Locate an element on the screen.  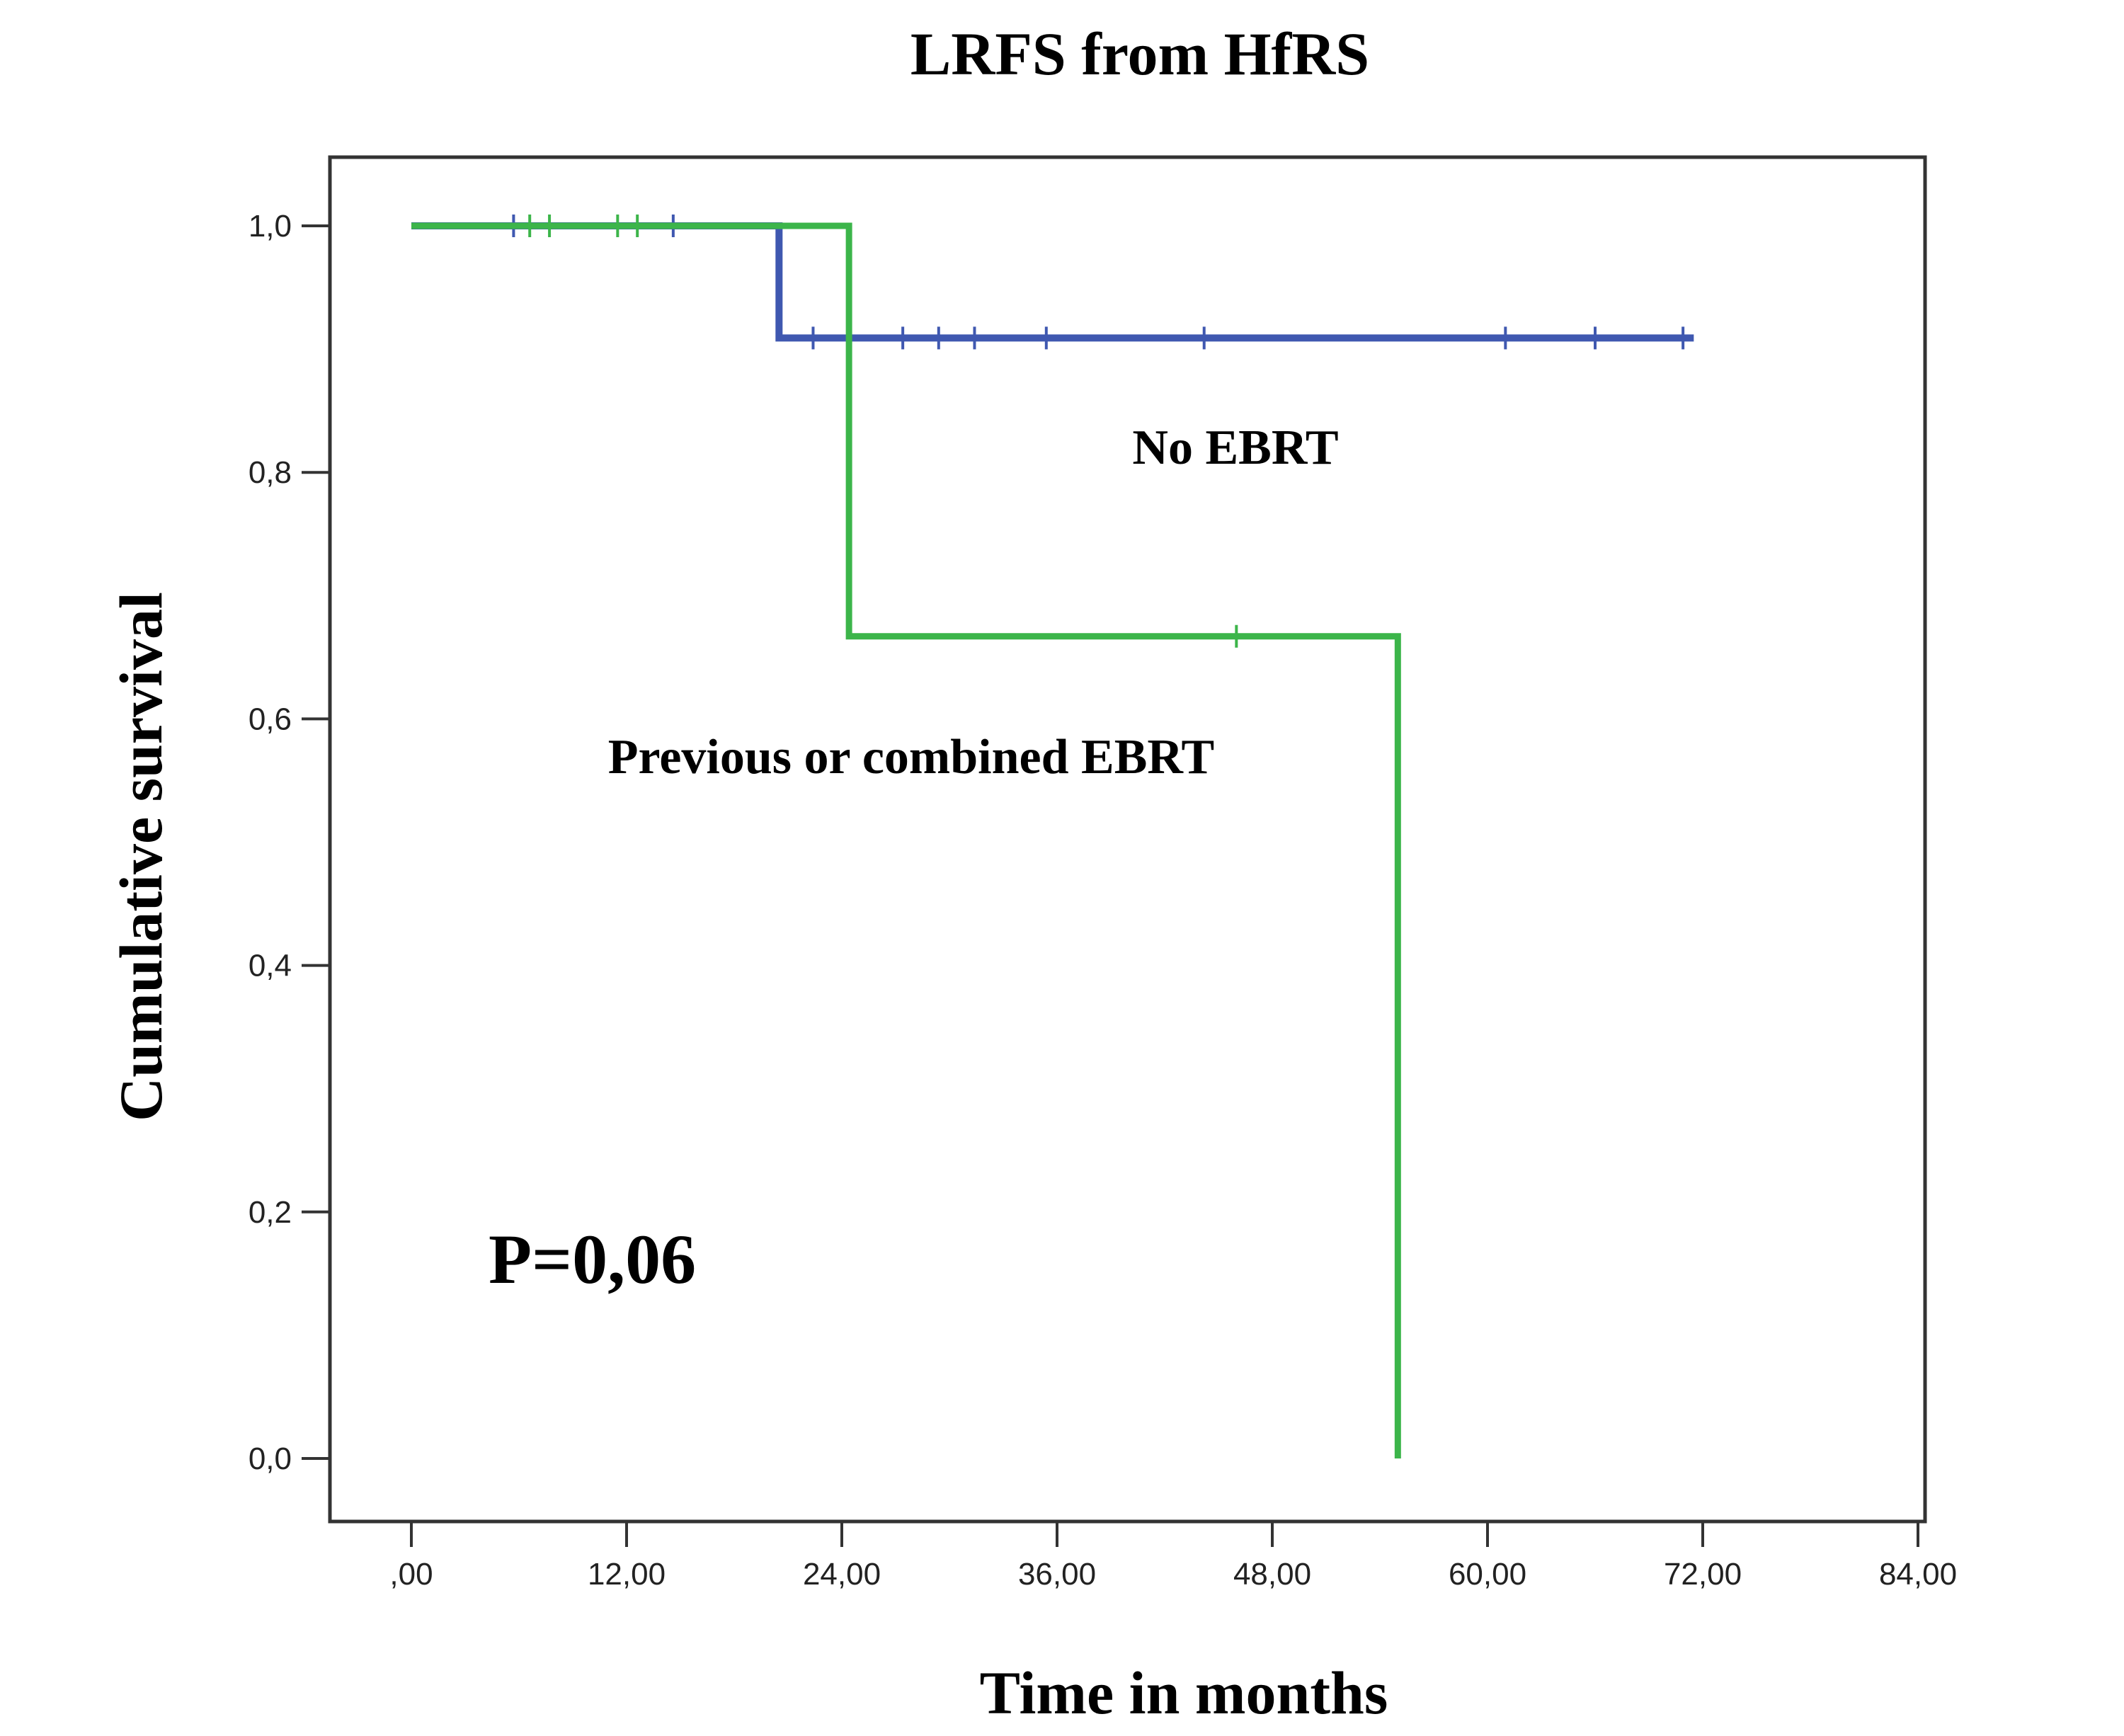
y-tick-label: 0,2 is located at coordinates (270, 1212).